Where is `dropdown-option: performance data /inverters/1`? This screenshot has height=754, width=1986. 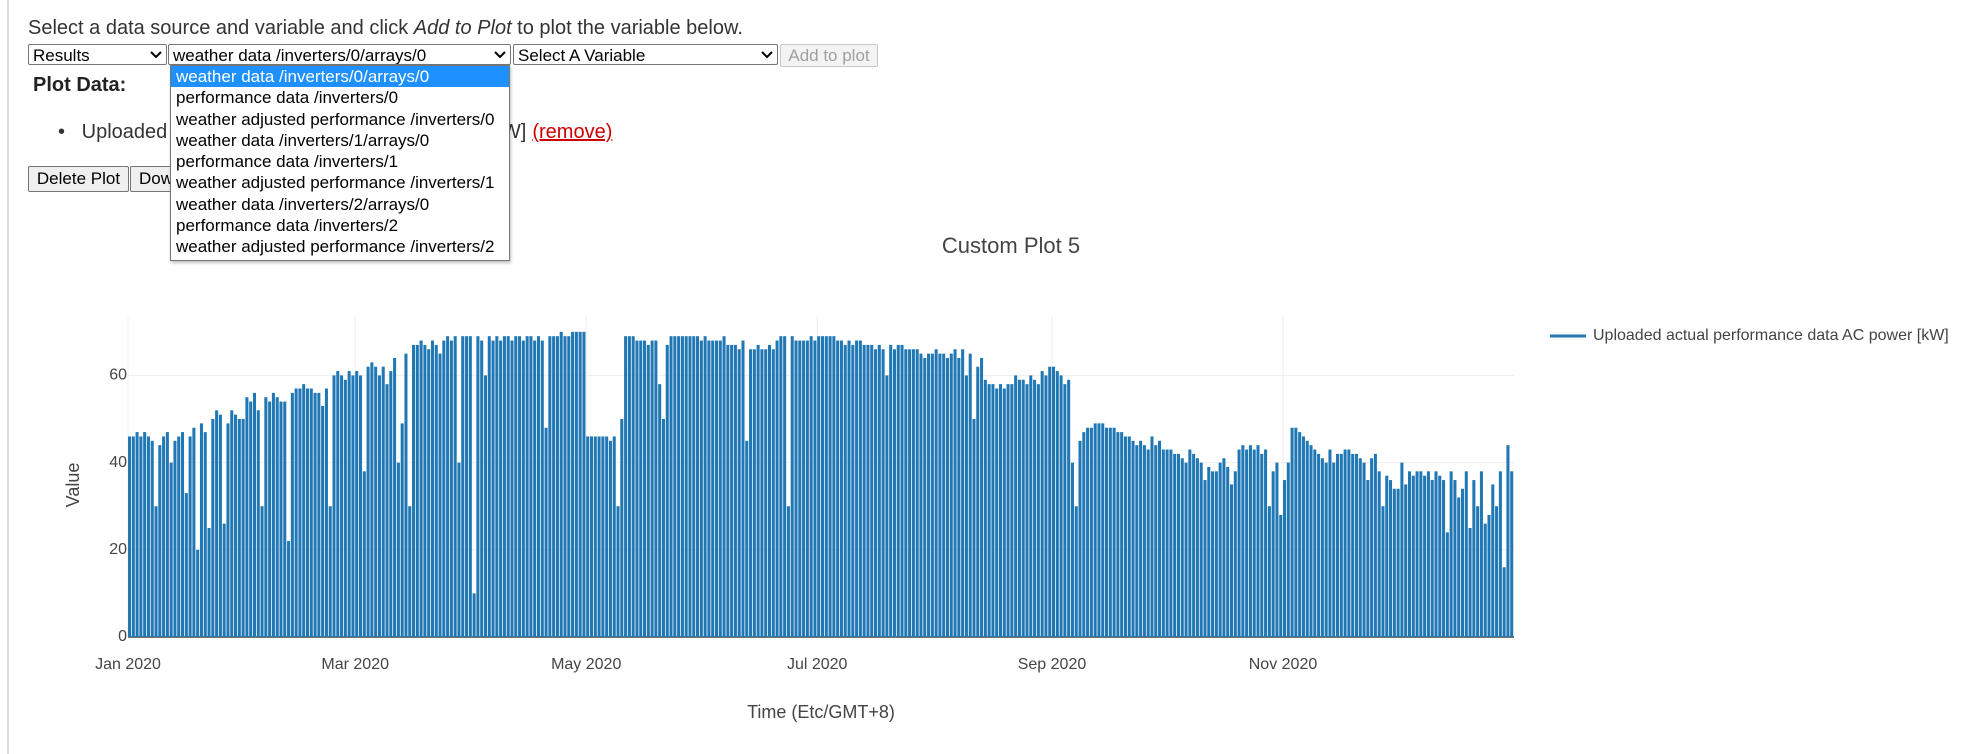 dropdown-option: performance data /inverters/1 is located at coordinates (287, 162).